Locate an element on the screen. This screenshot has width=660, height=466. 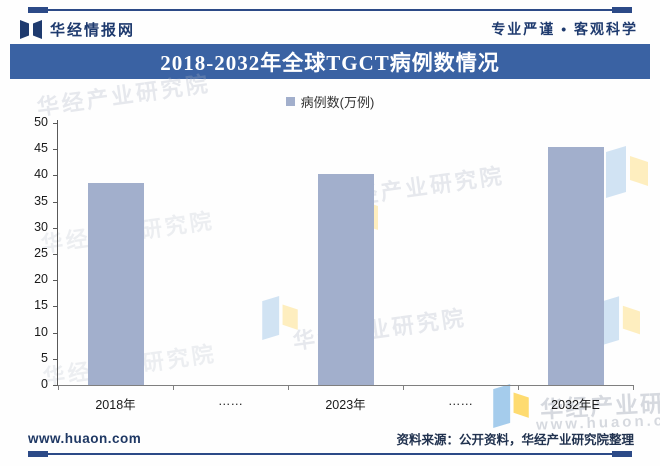
chart-title: 2018-2032年全球TGCT病例数情况 is located at coordinates (330, 62).